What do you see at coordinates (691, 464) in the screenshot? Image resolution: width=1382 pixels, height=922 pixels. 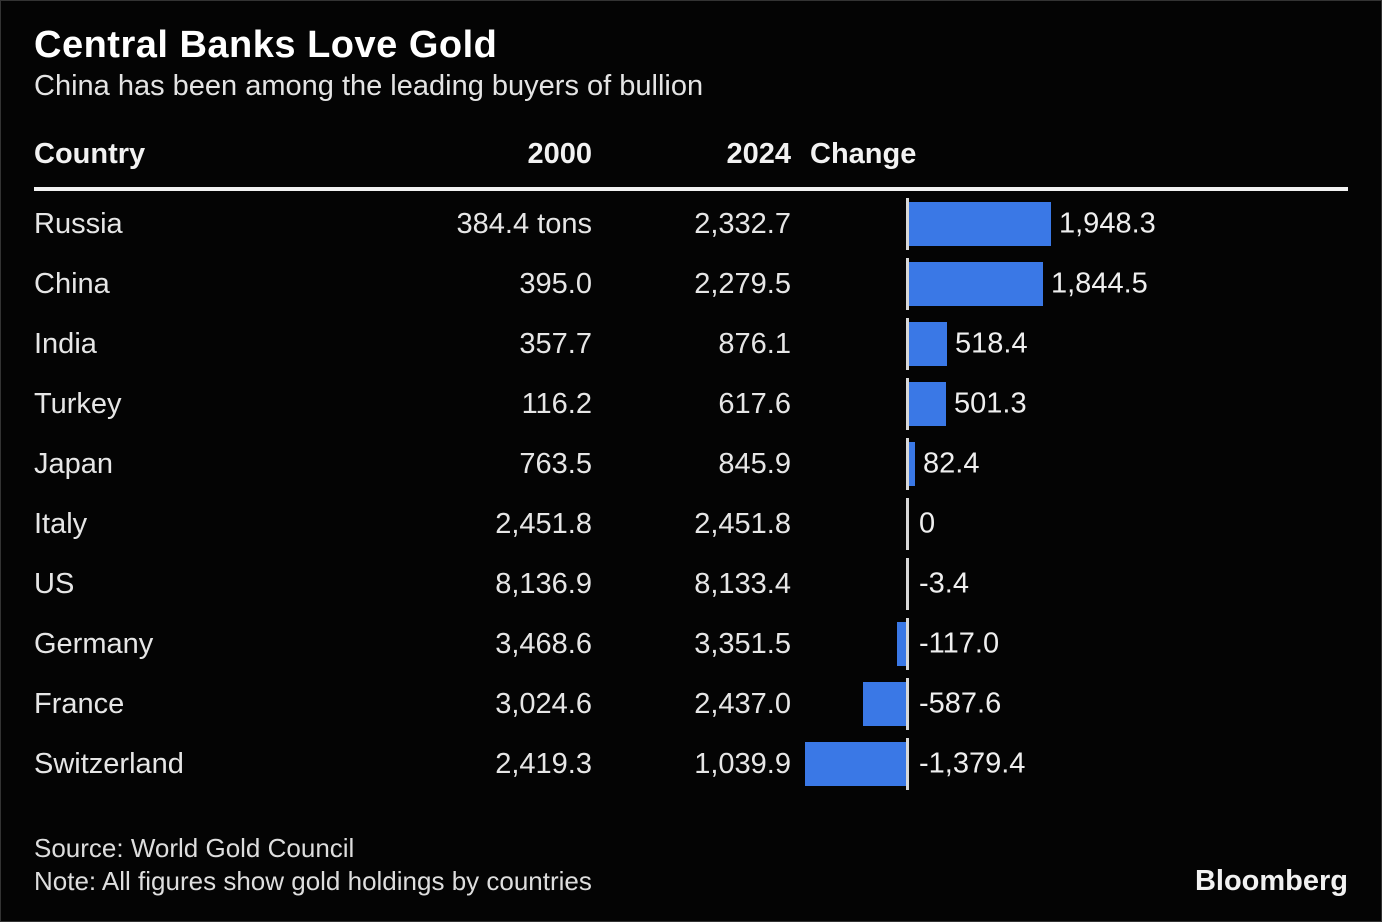 I see `table-row: Japan 763.5 845.9 82.4` at bounding box center [691, 464].